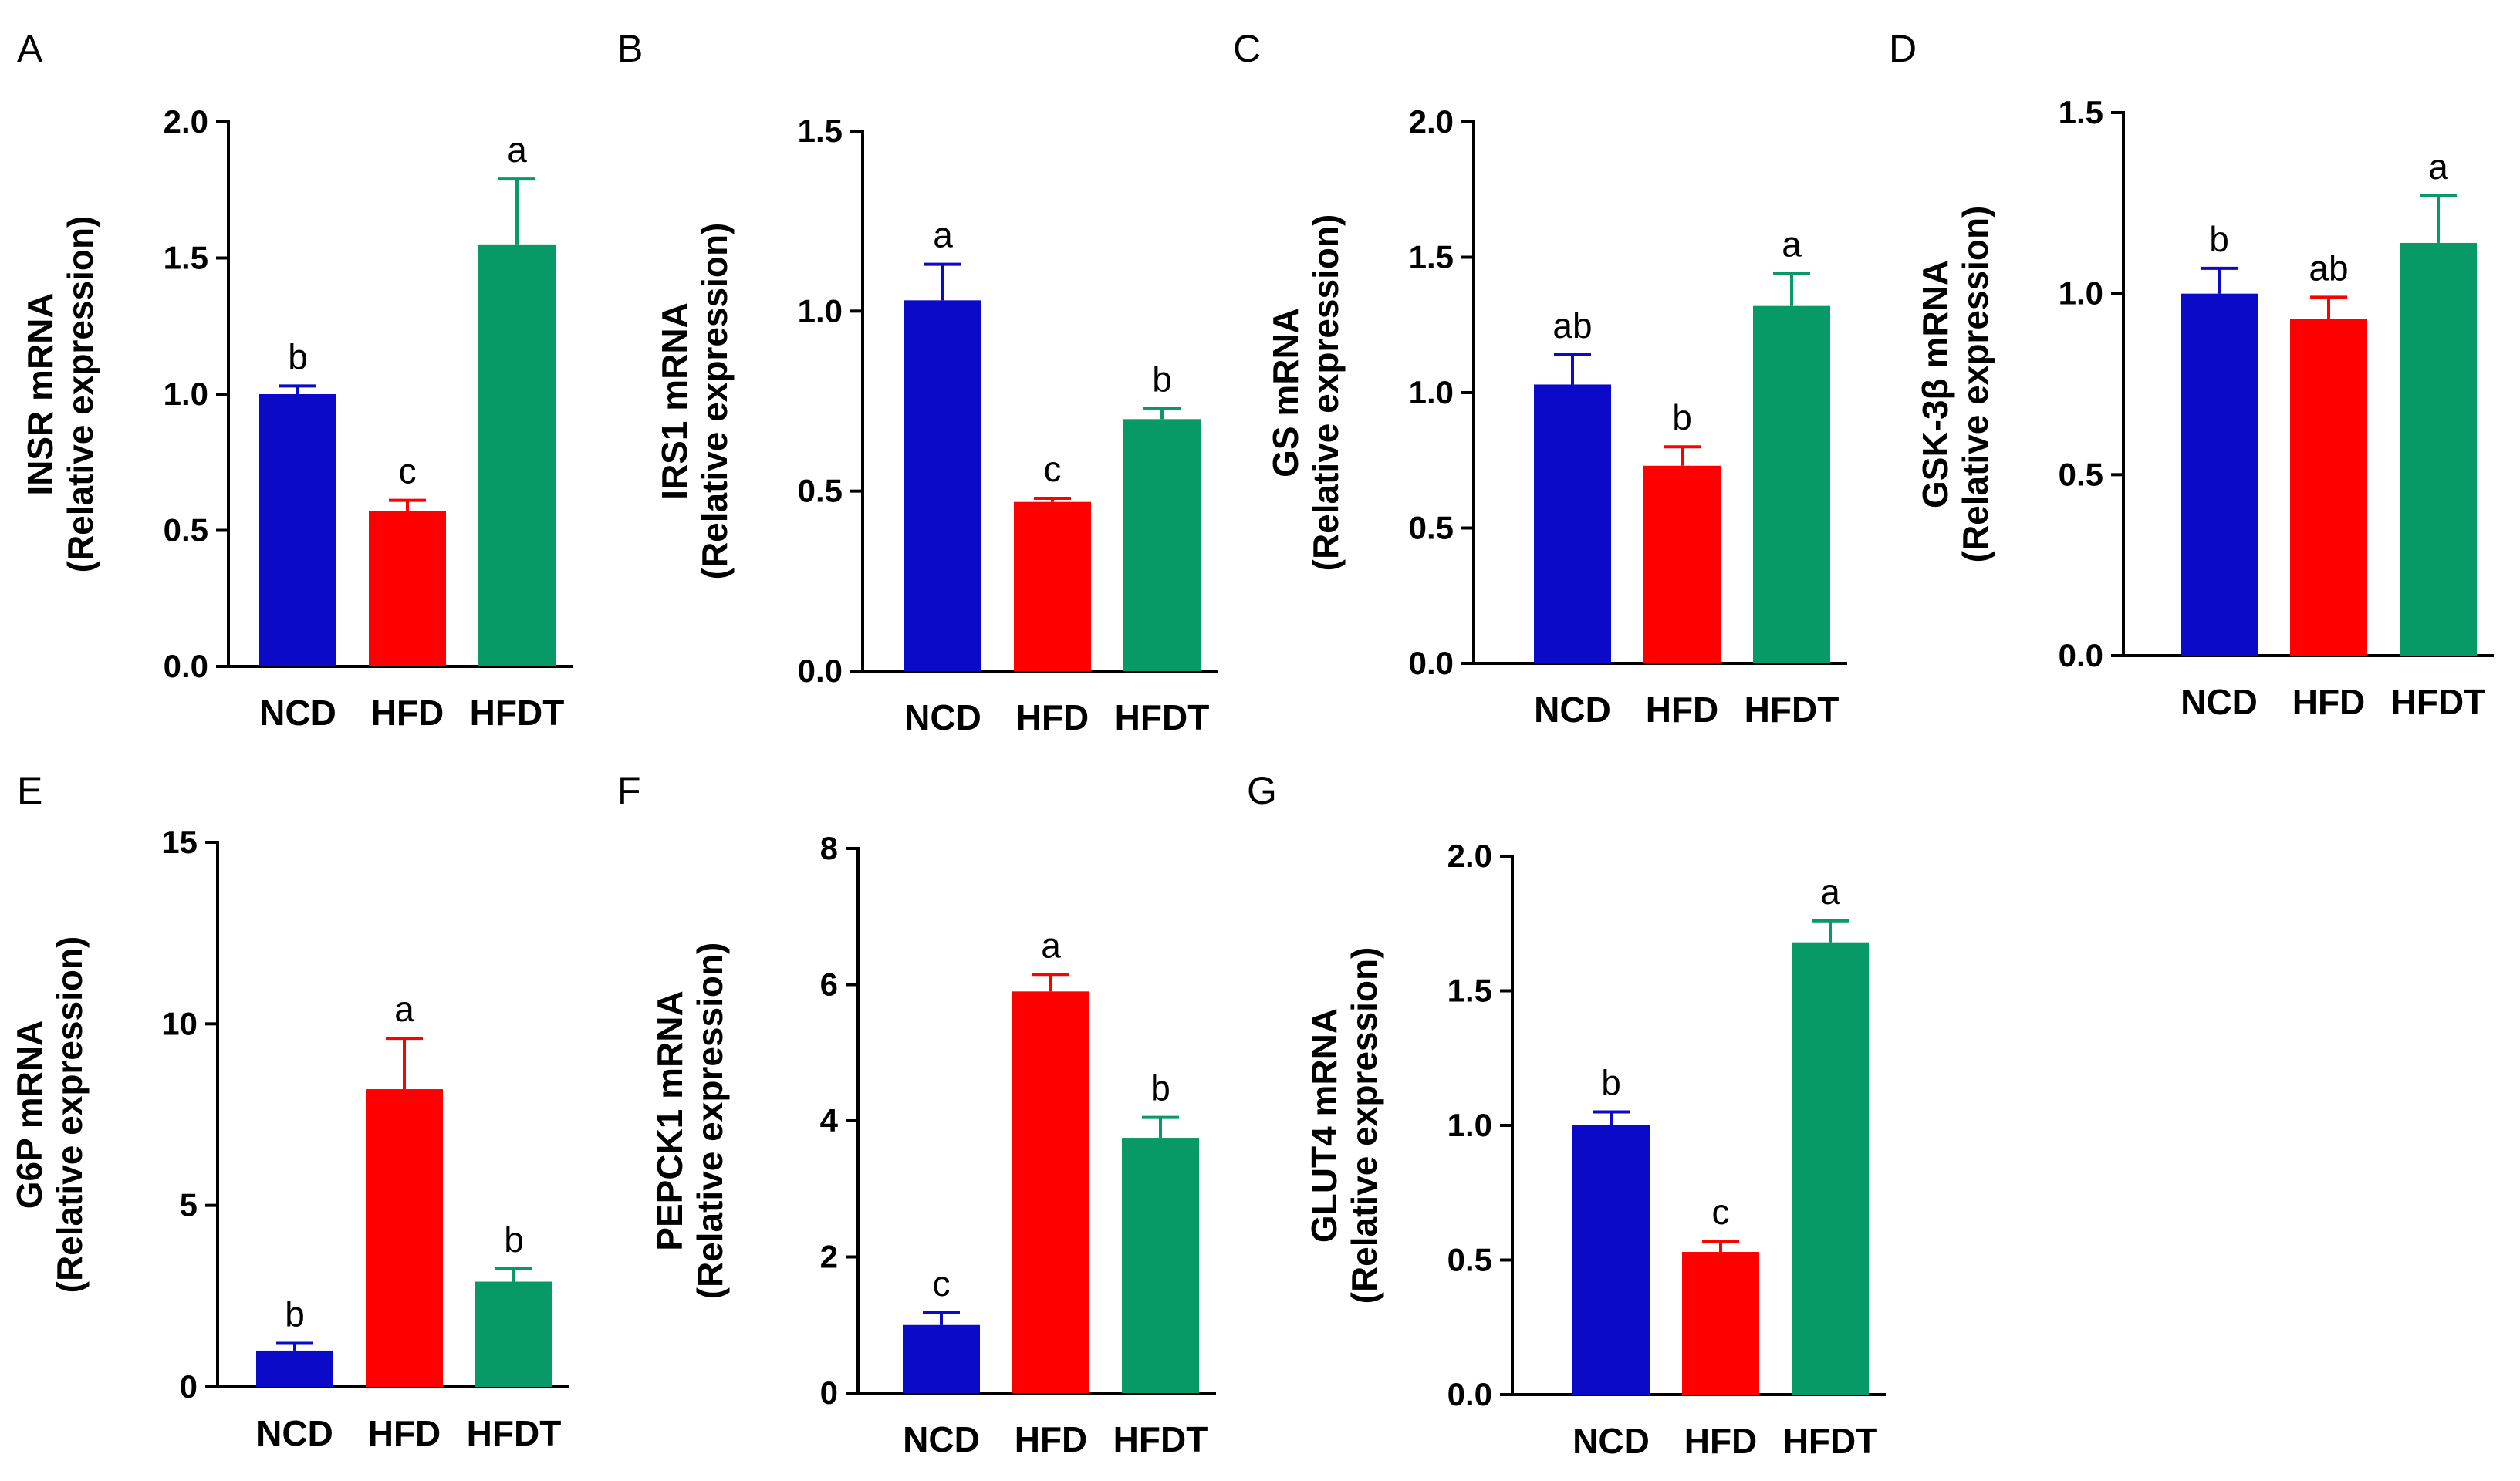 The width and height of the screenshot is (2520, 1481). What do you see at coordinates (830, 1120) in the screenshot?
I see `y-tick-label: 4` at bounding box center [830, 1120].